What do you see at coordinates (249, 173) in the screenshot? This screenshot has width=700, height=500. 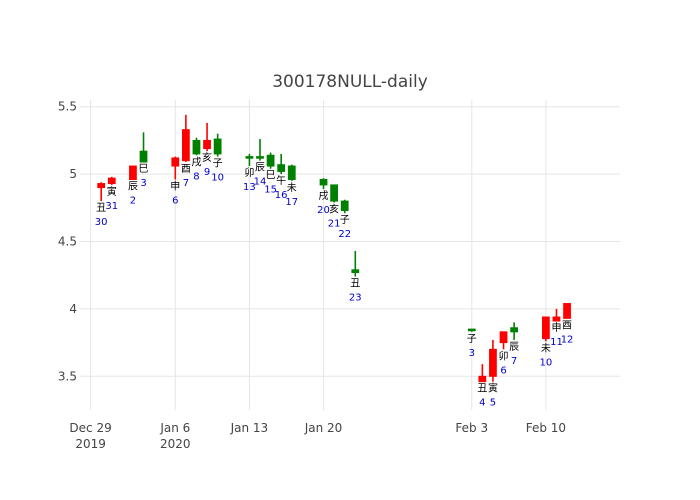 I see `candle-branch-label: 卯` at bounding box center [249, 173].